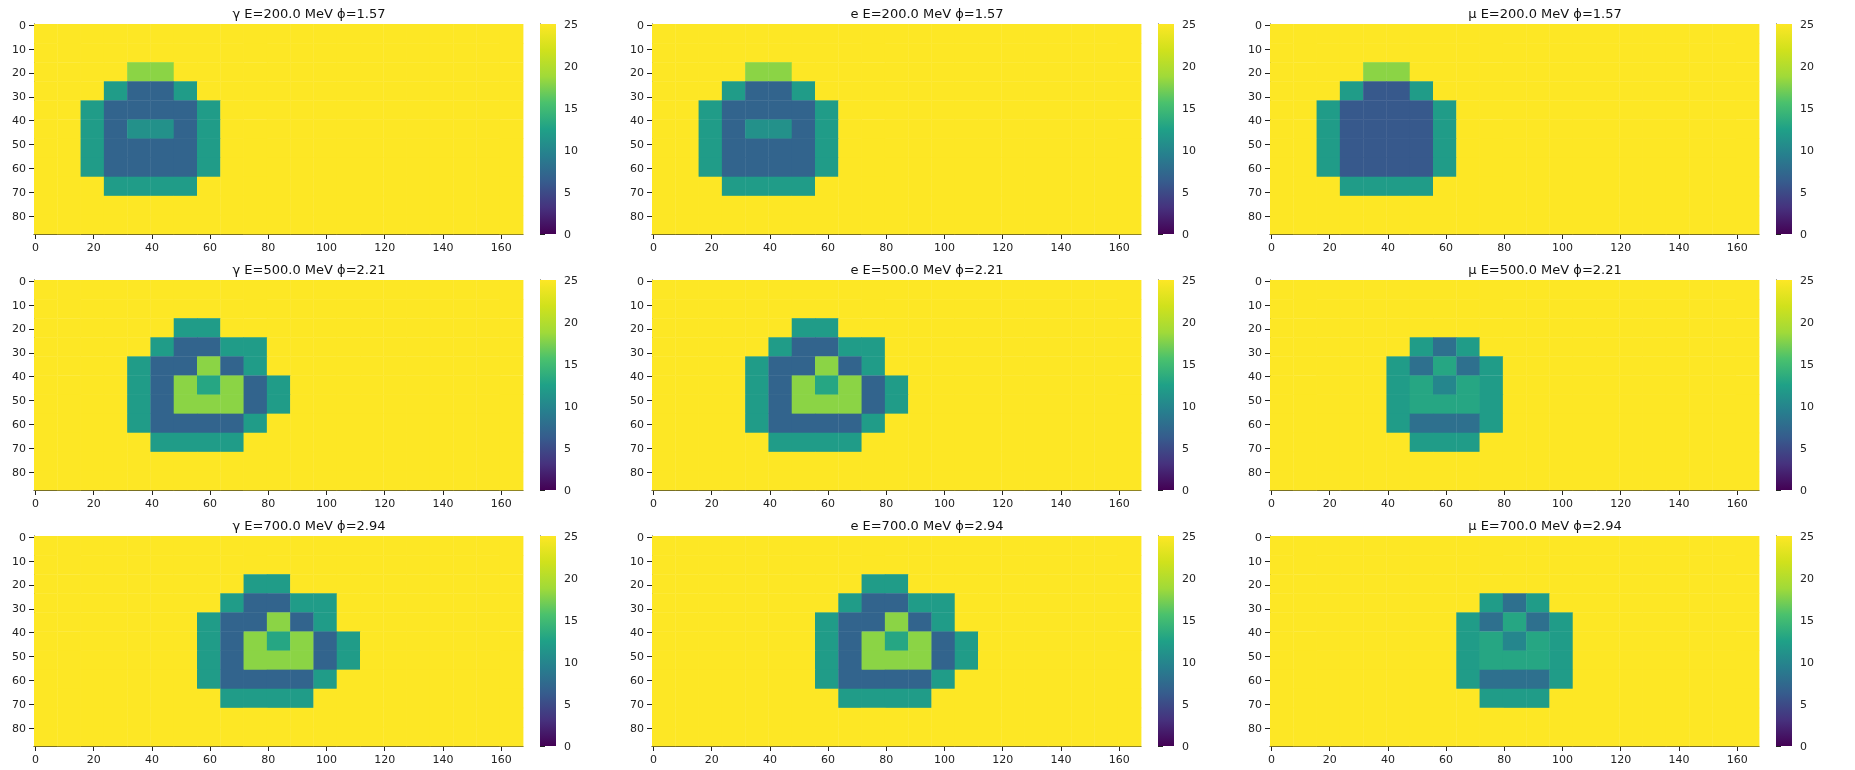 Image resolution: width=1855 pixels, height=770 pixels. I want to click on chart-title: e E=200.0 MeV ϕ=1.57, so click(927, 13).